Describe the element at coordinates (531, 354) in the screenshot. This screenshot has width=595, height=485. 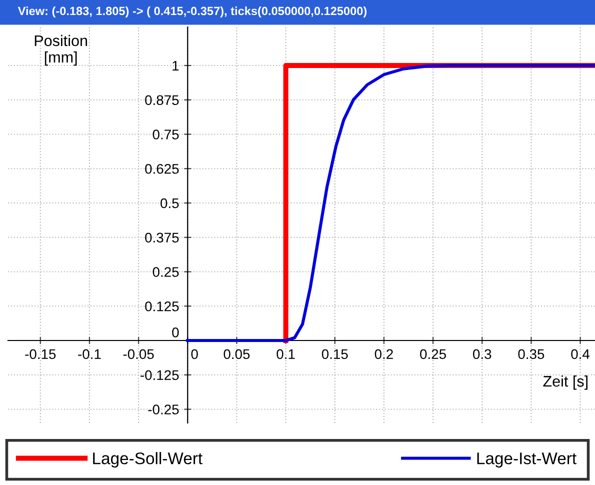
I see `x-tick-label: 0.35` at that location.